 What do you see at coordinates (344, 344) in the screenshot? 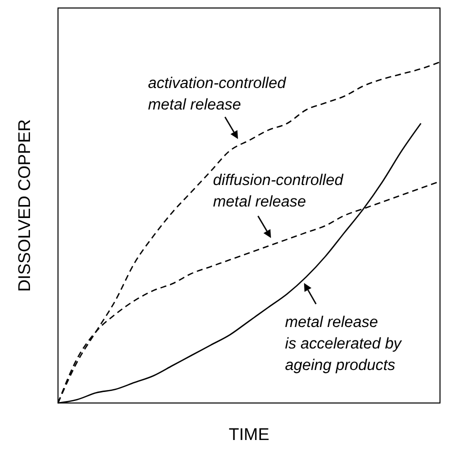
I see `annotation: metal release is accelerated by ageing products` at bounding box center [344, 344].